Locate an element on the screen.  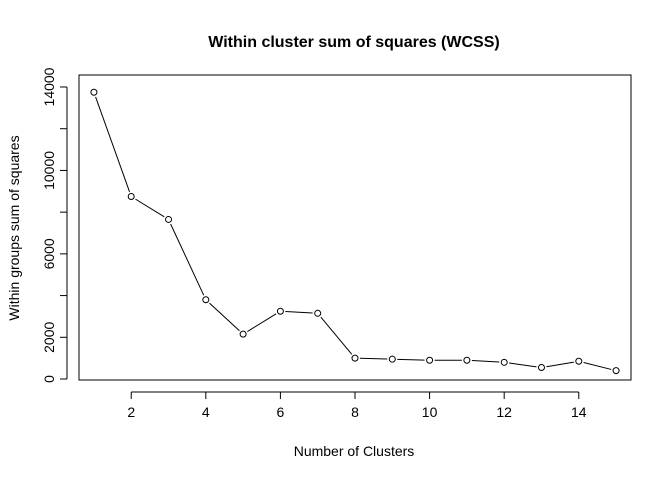
y-tick-label: 0 is located at coordinates (49, 379).